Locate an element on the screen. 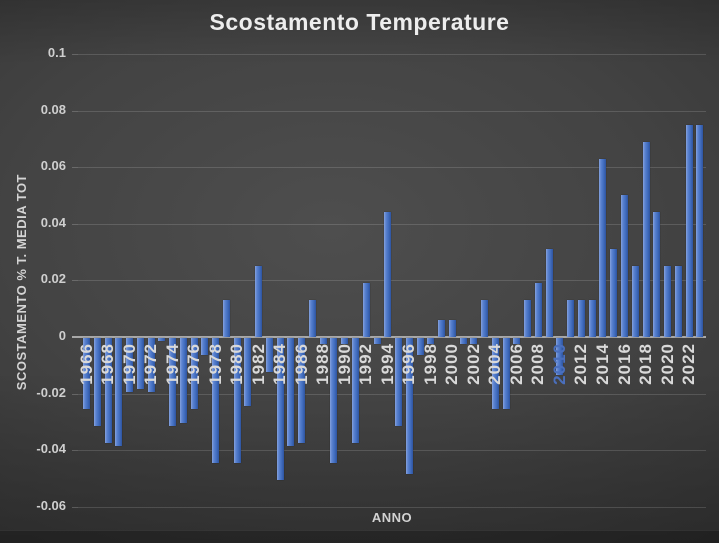  bar-1989 is located at coordinates (334, 400).